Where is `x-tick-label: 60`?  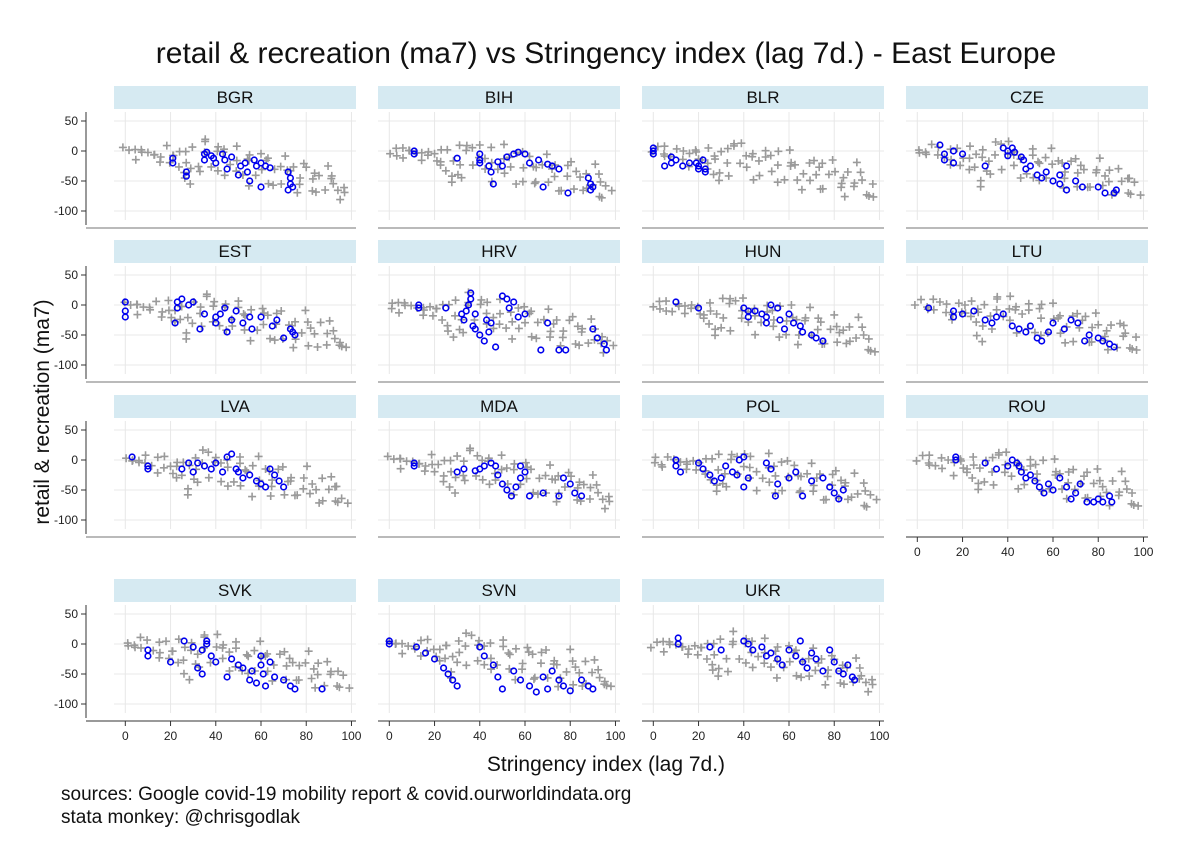
x-tick-label: 60 is located at coordinates (525, 736).